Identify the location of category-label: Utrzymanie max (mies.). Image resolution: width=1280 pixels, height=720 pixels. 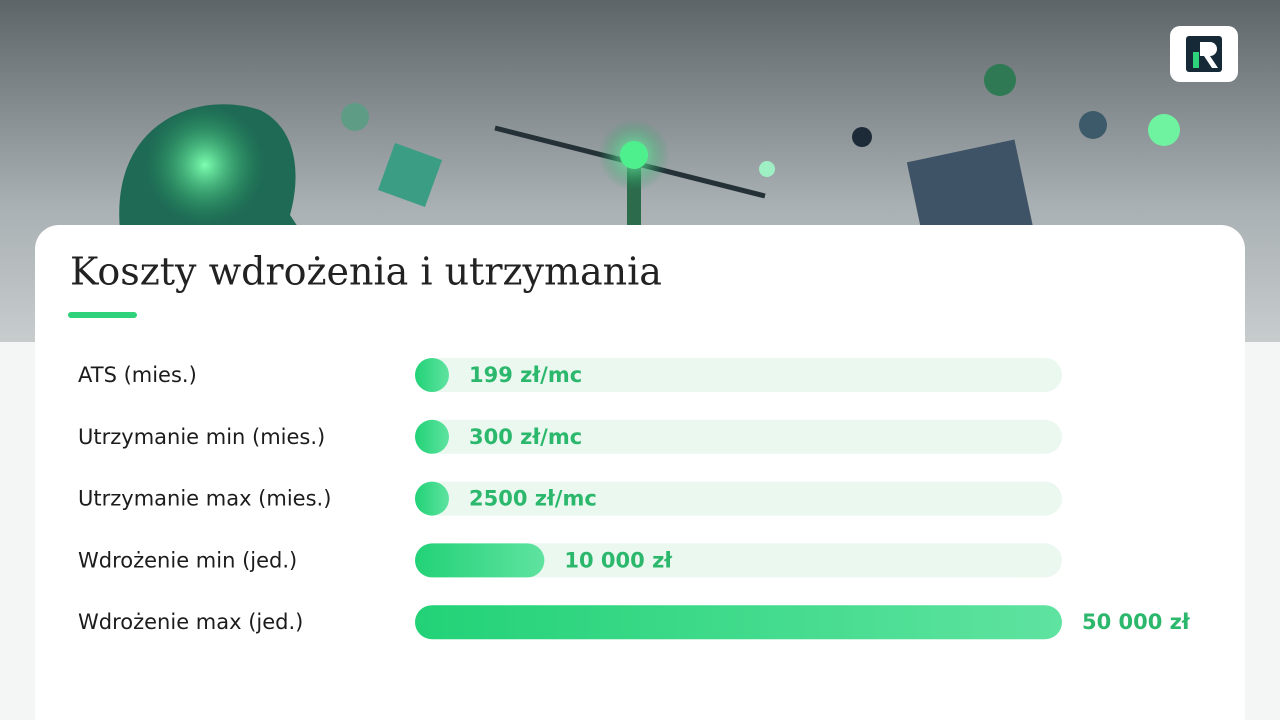
(204, 499).